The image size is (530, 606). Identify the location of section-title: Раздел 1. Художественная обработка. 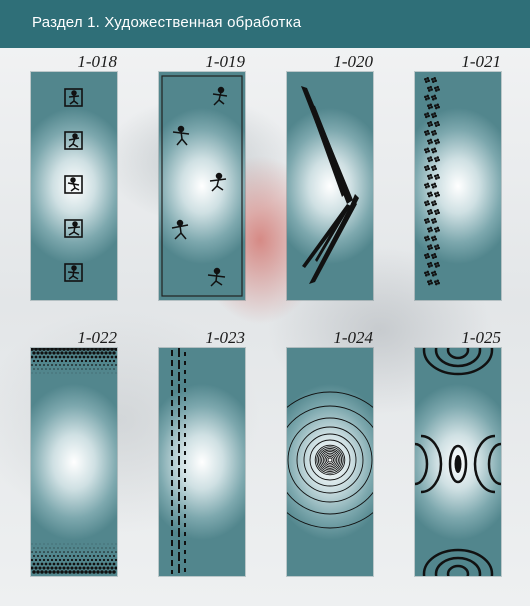
(167, 22).